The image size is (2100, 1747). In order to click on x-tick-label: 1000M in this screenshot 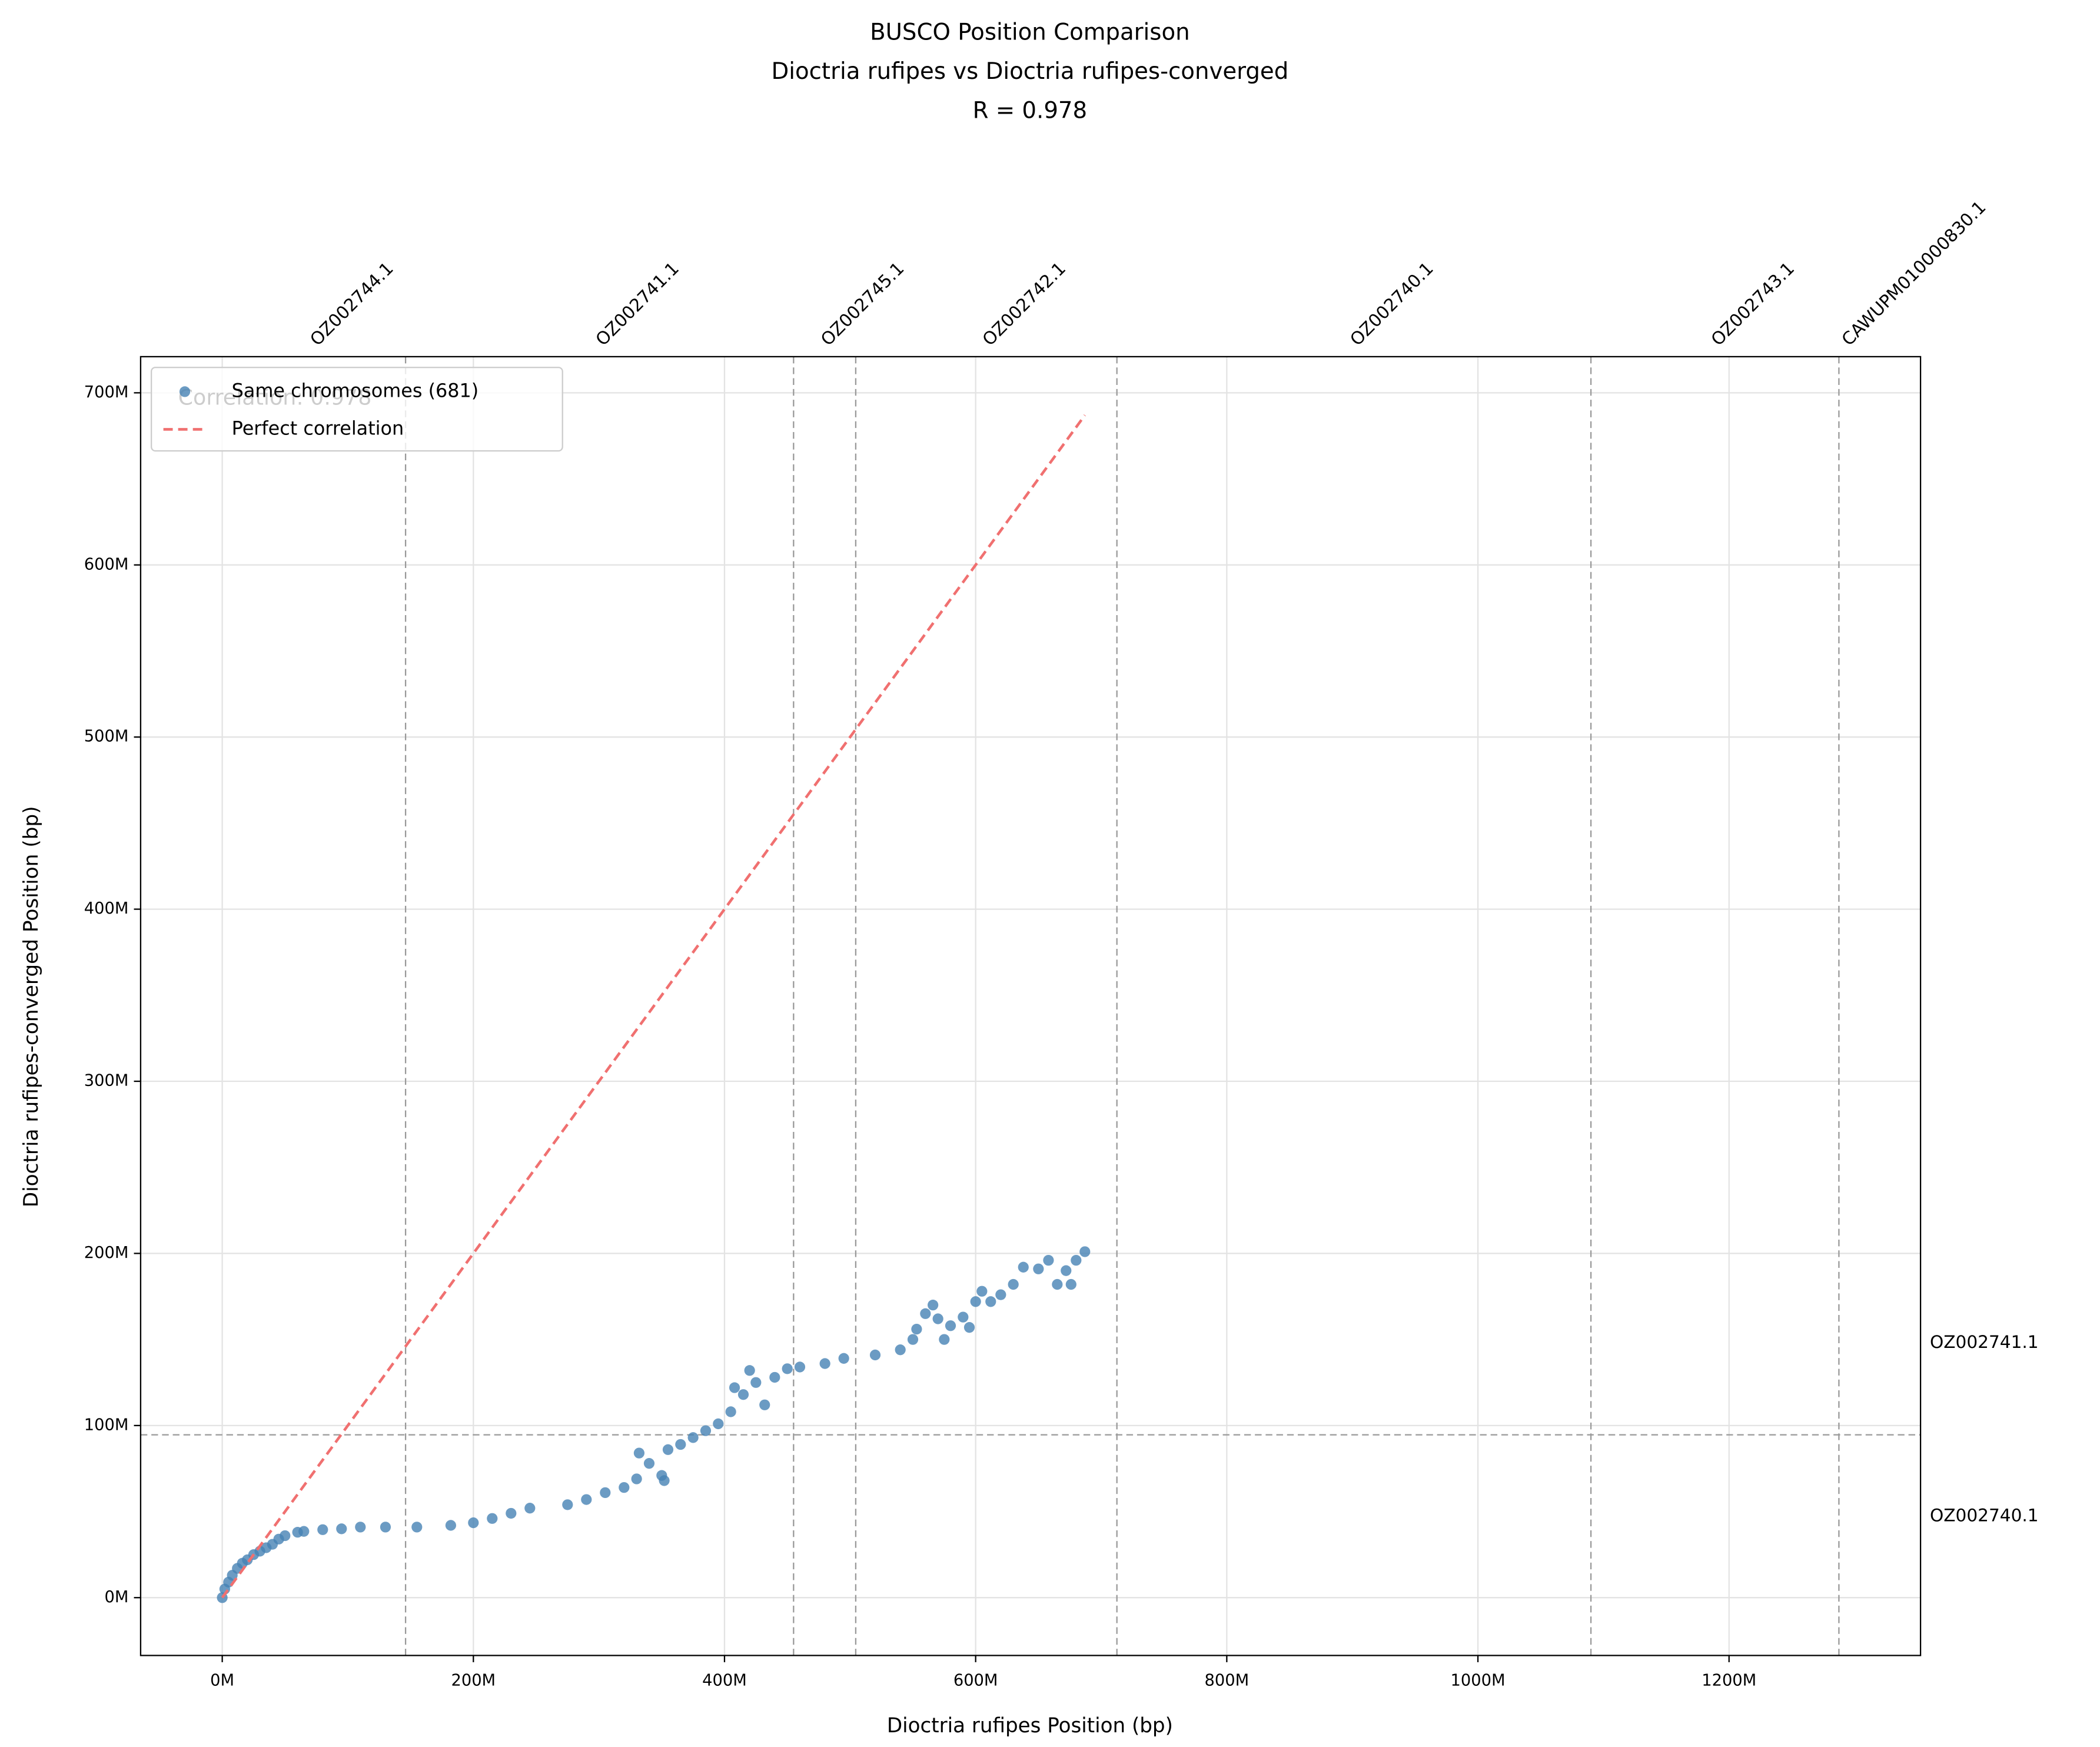, I will do `click(1478, 1680)`.